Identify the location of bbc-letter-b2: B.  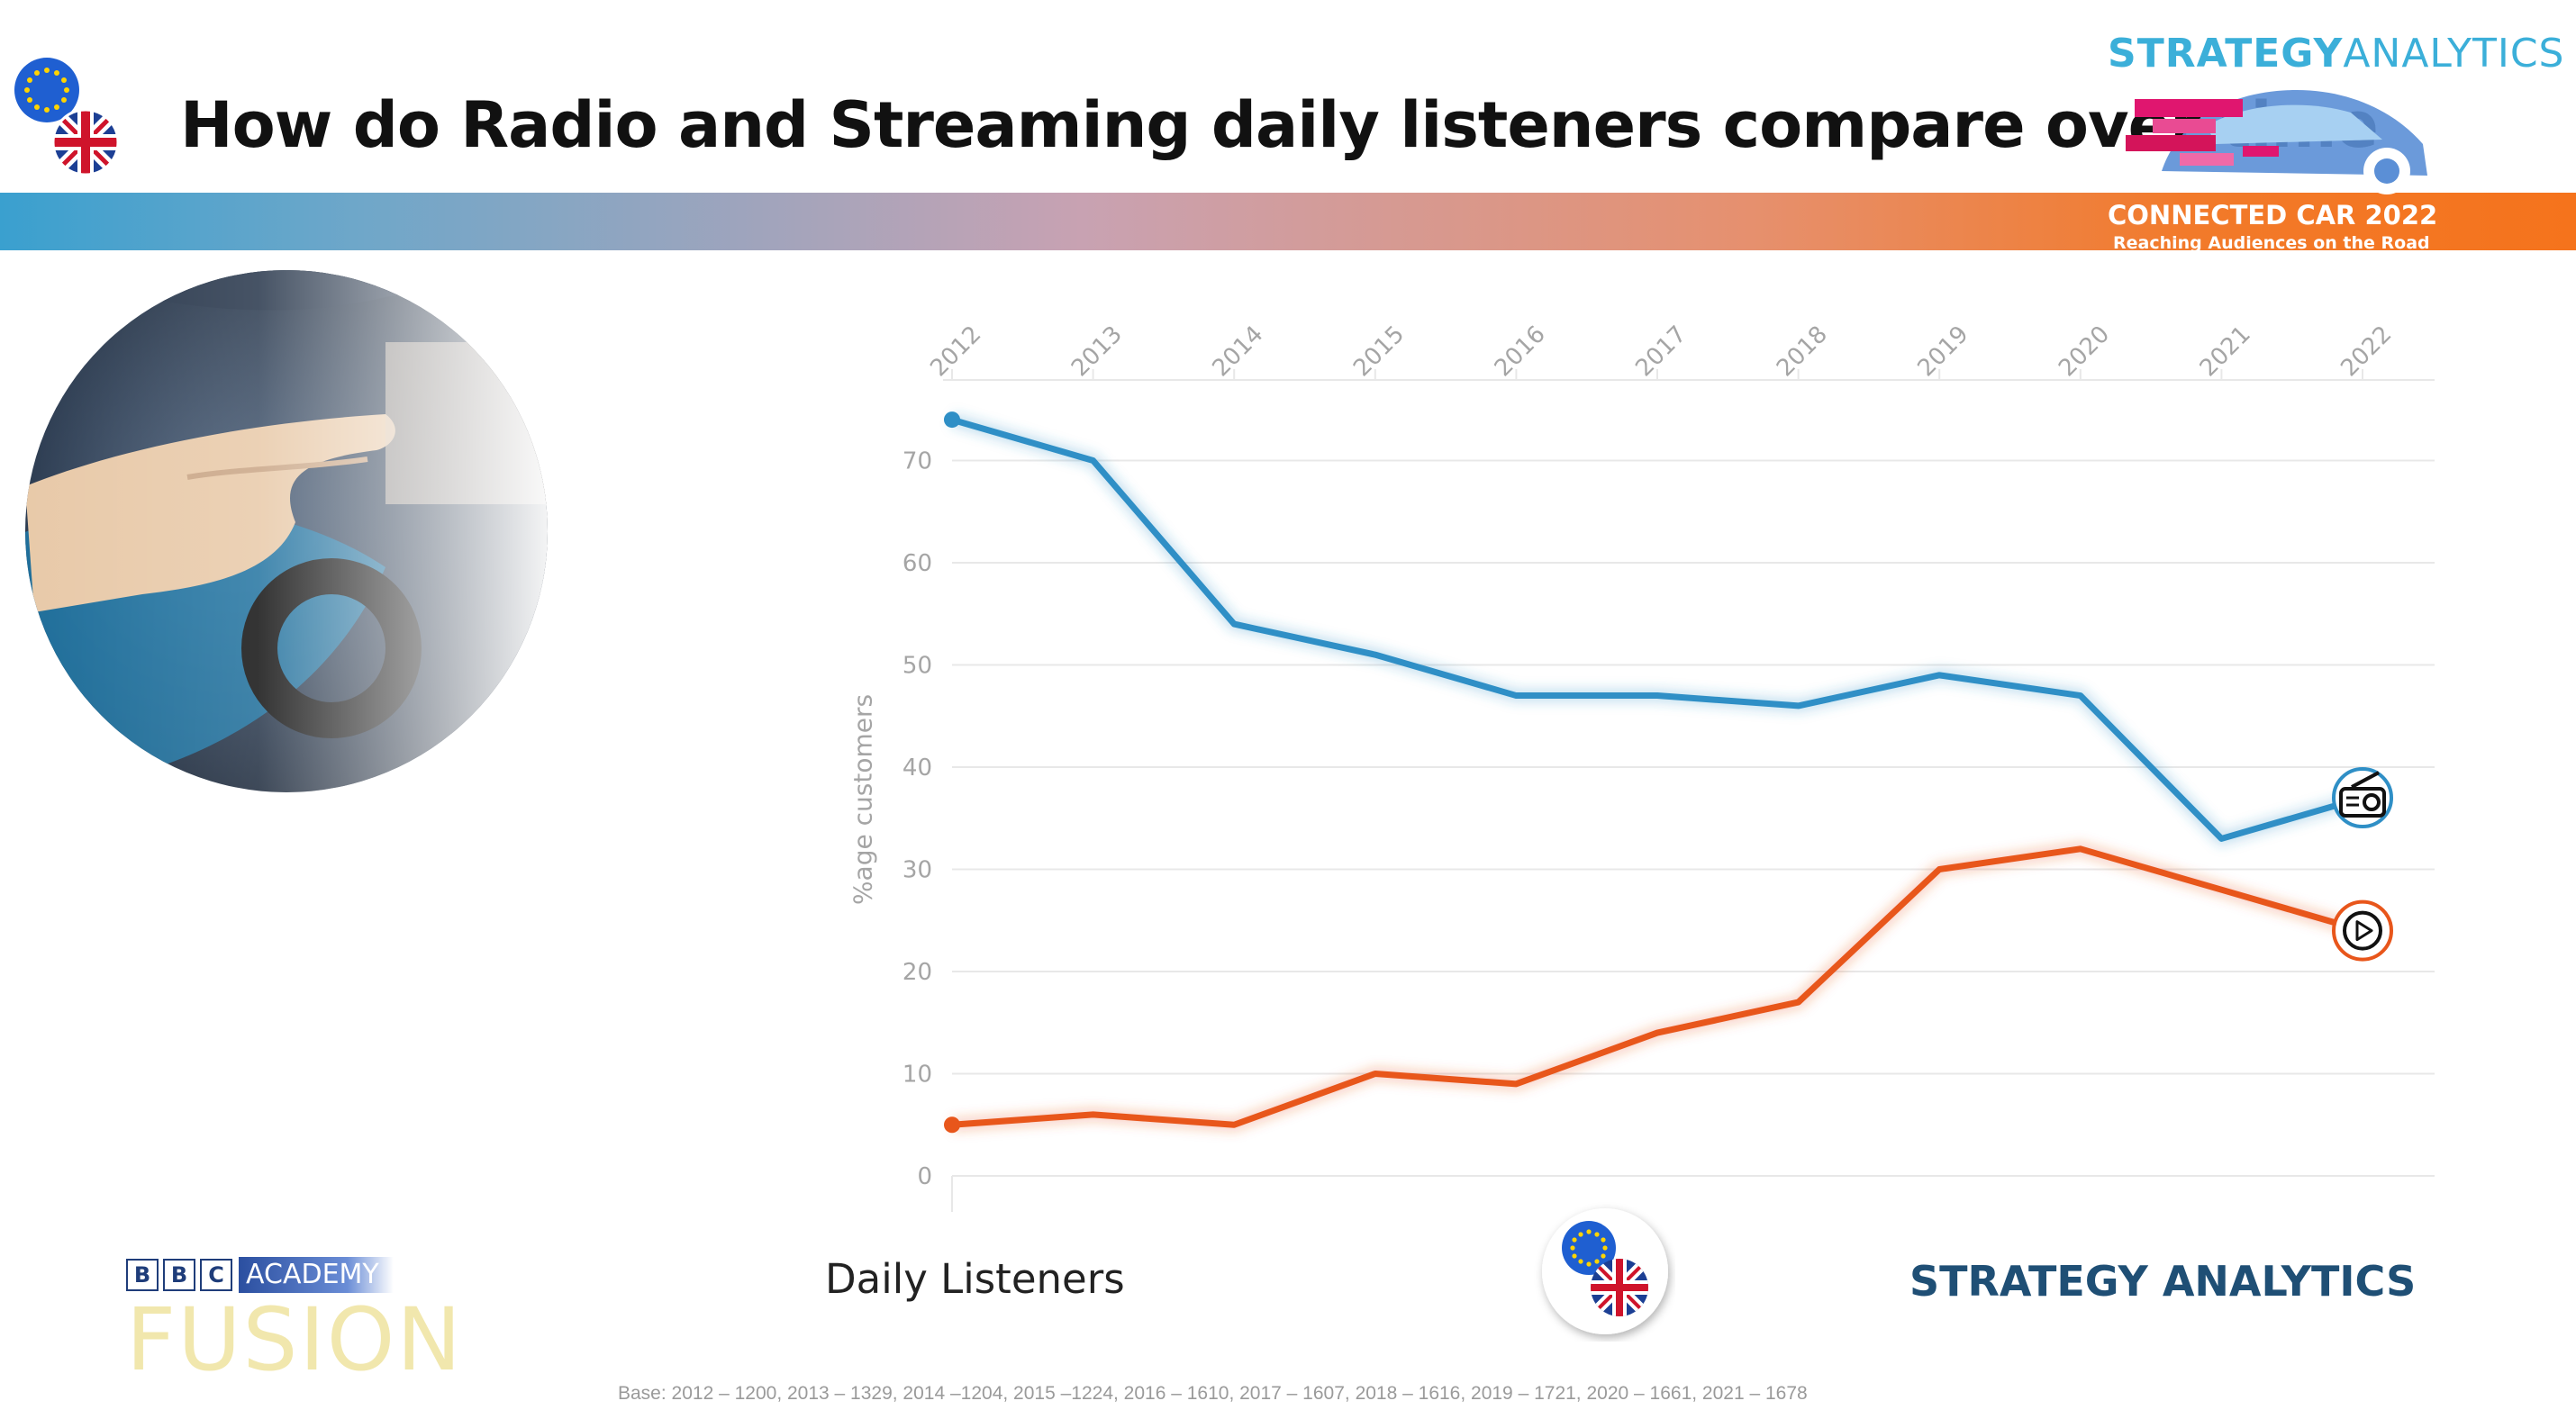
(179, 1275).